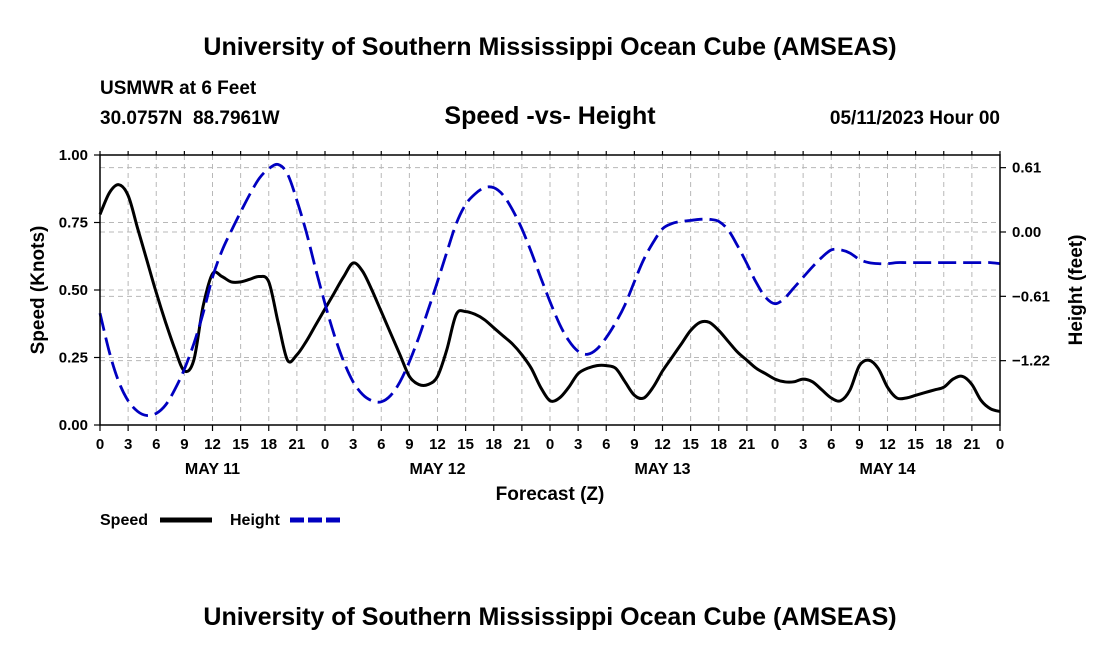 The width and height of the screenshot is (1100, 650). I want to click on day-label: MAY 14, so click(887, 469).